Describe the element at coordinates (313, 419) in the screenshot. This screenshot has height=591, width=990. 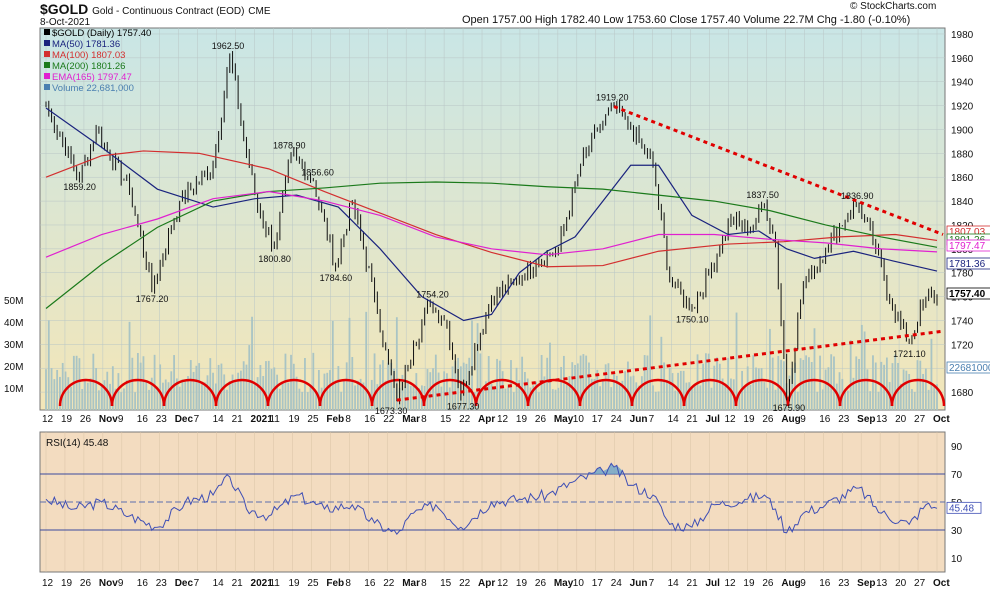
I see `x-tick-label: 25` at that location.